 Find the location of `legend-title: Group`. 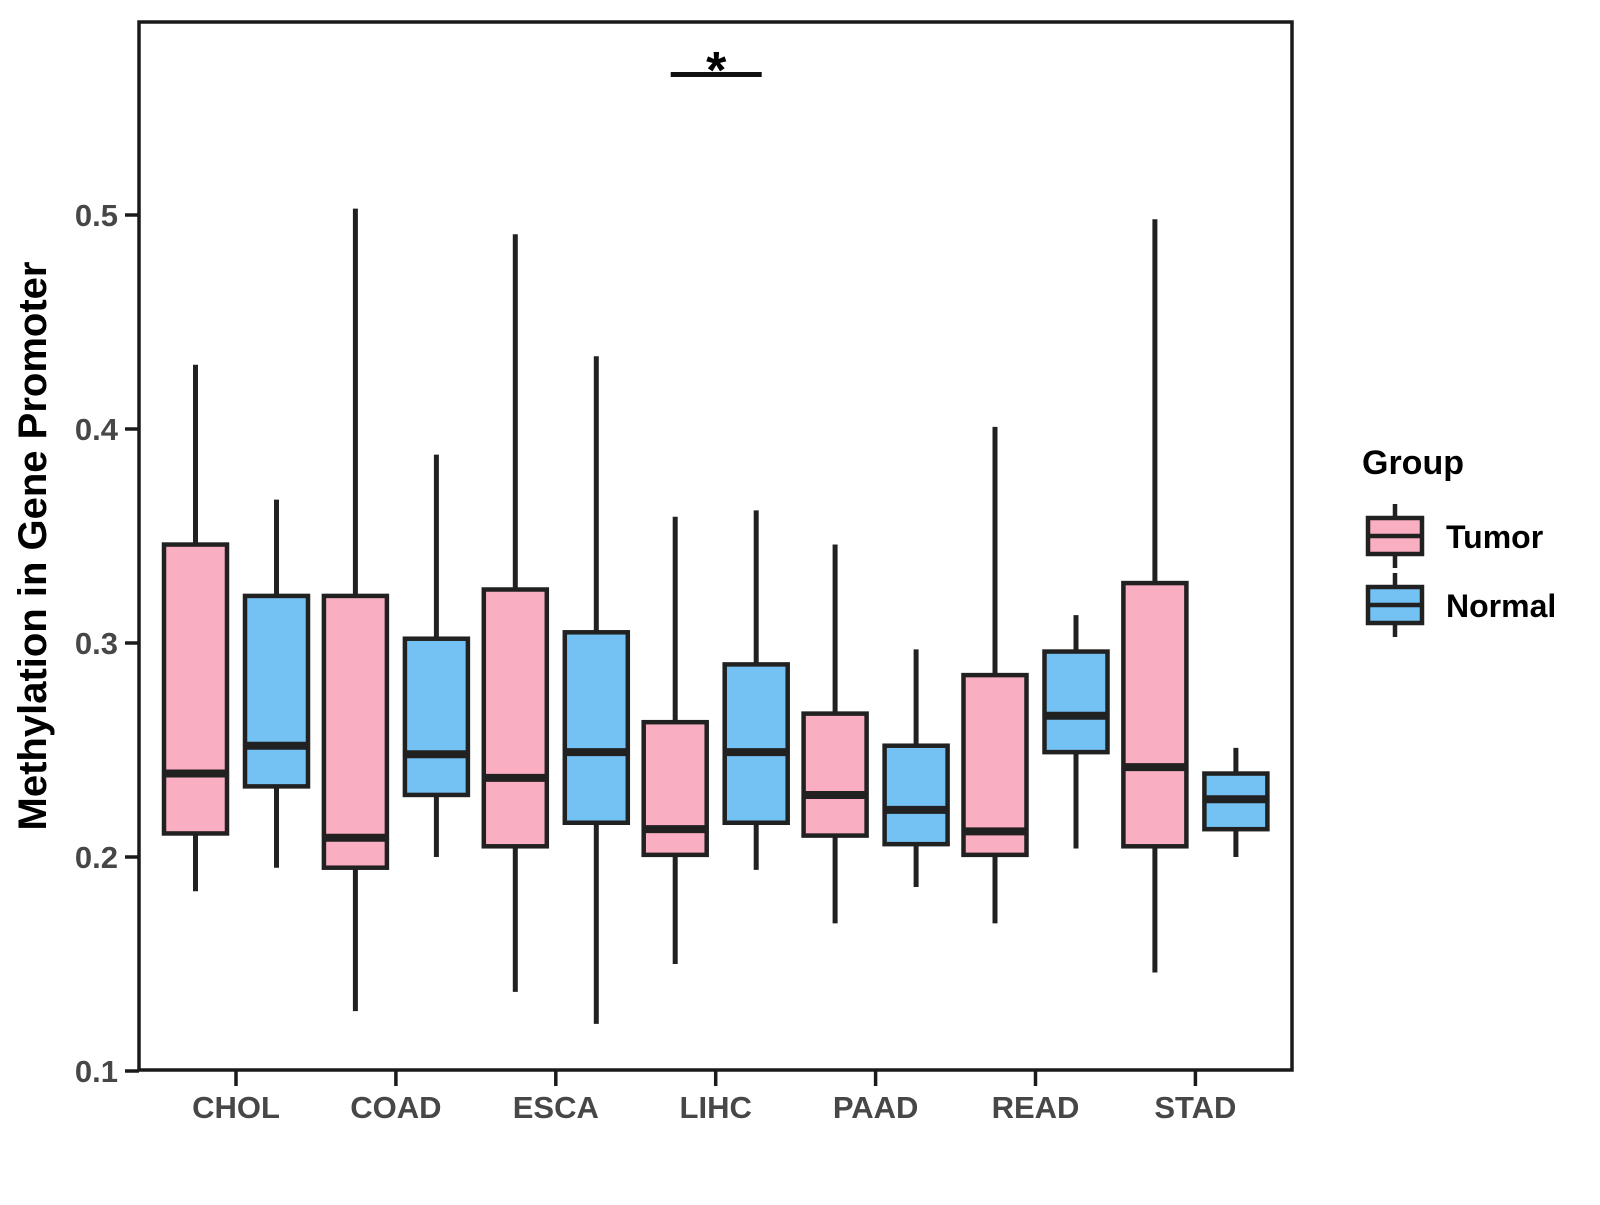

legend-title: Group is located at coordinates (1413, 463).